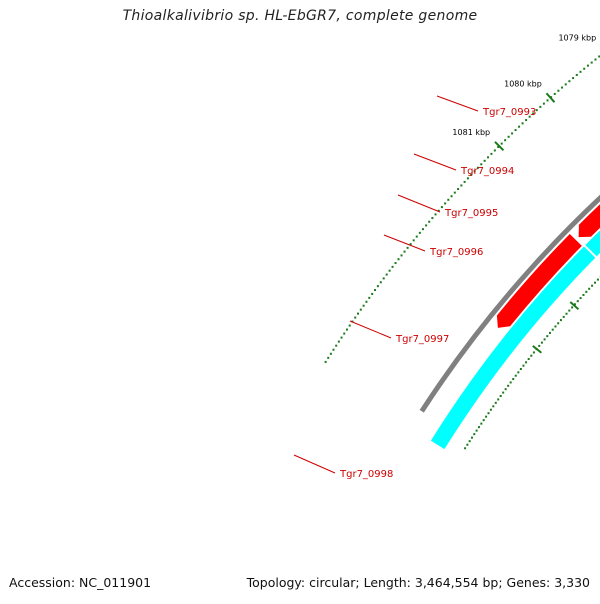 This screenshot has height=604, width=600. I want to click on gene-label: Tgr7_0994, so click(487, 171).